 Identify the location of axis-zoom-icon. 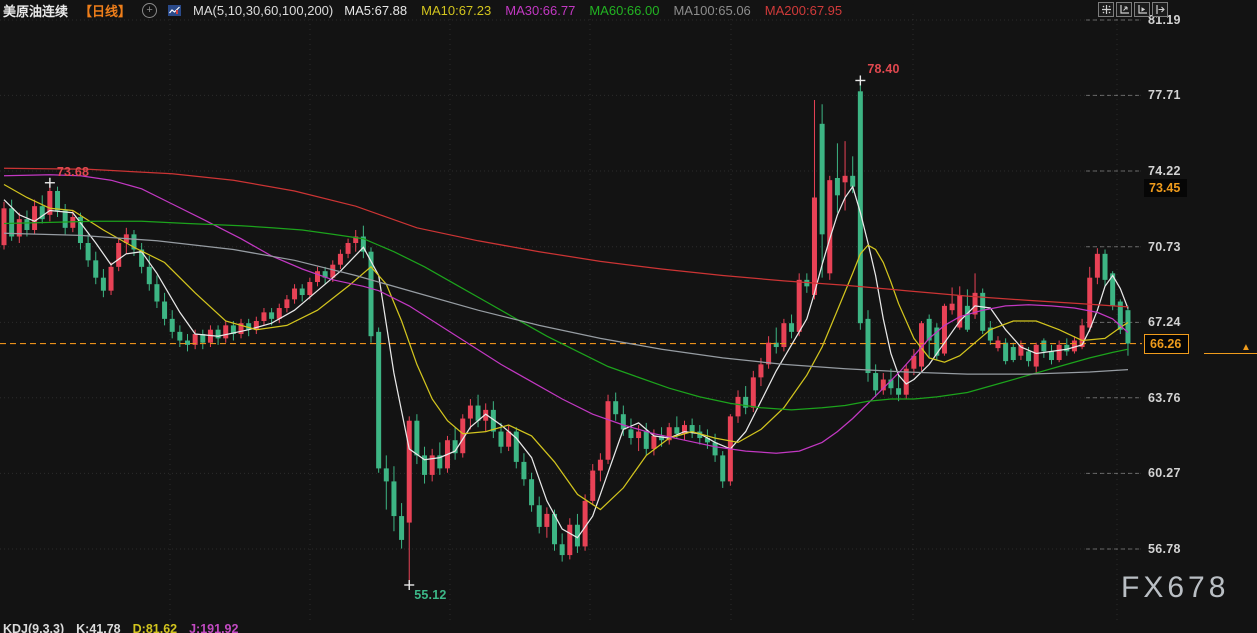
(1124, 9).